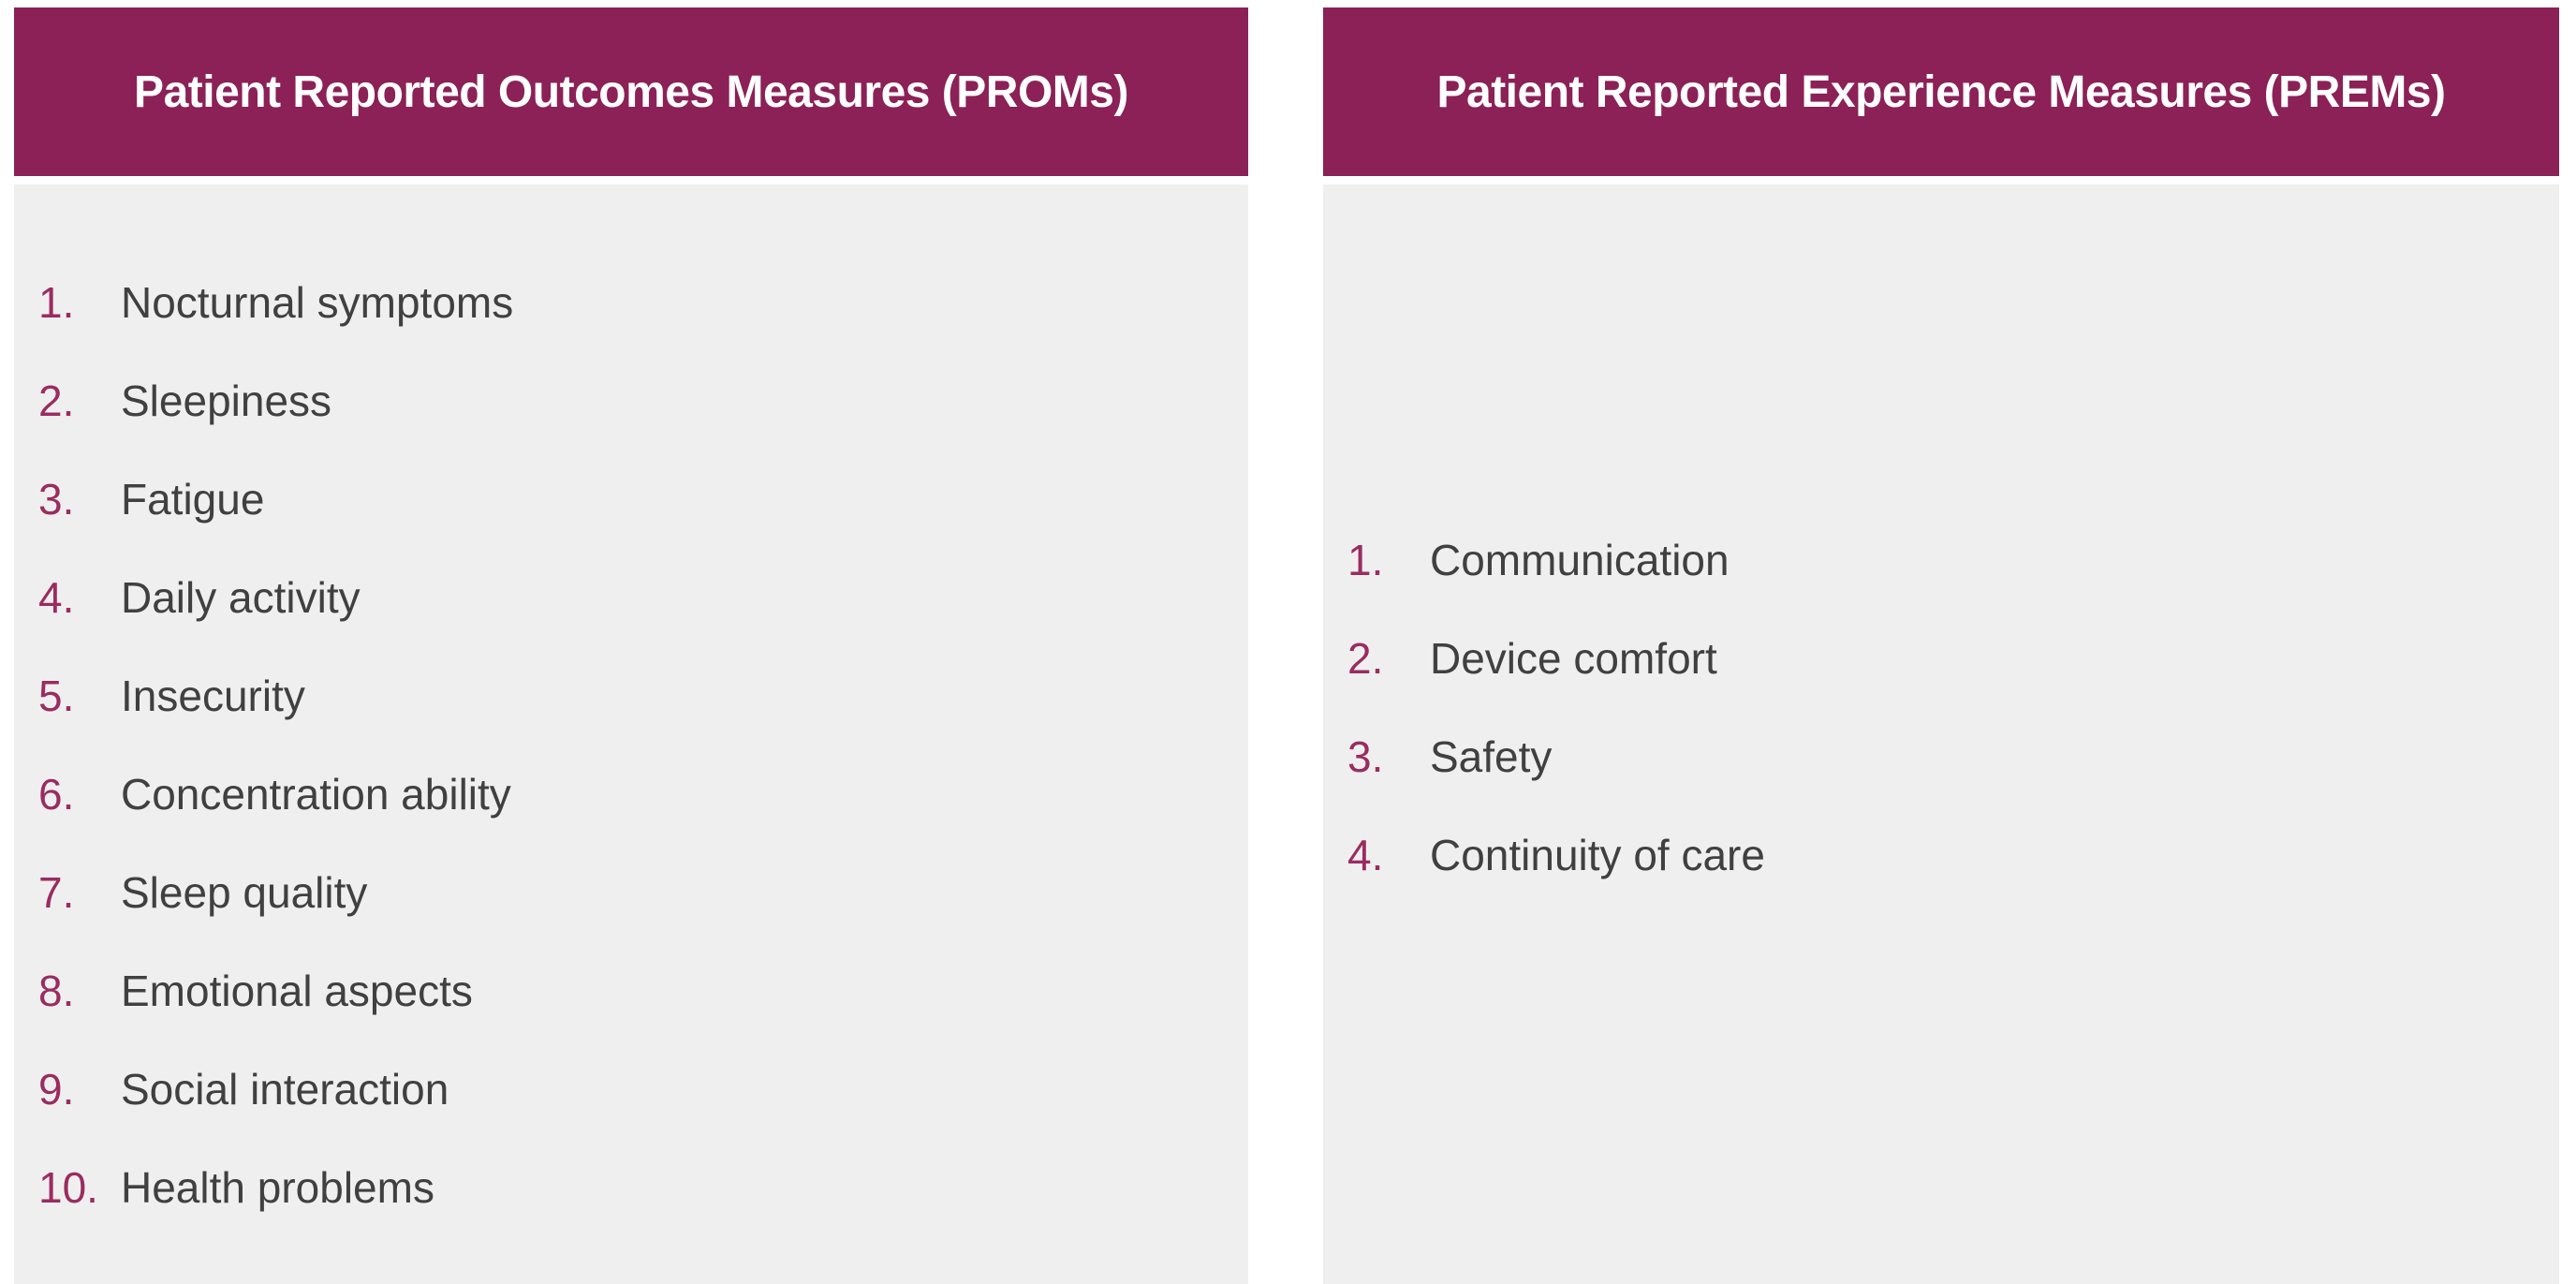 The height and width of the screenshot is (1284, 2576). Describe the element at coordinates (631, 597) in the screenshot. I see `list-item: 4. Daily activity` at that location.